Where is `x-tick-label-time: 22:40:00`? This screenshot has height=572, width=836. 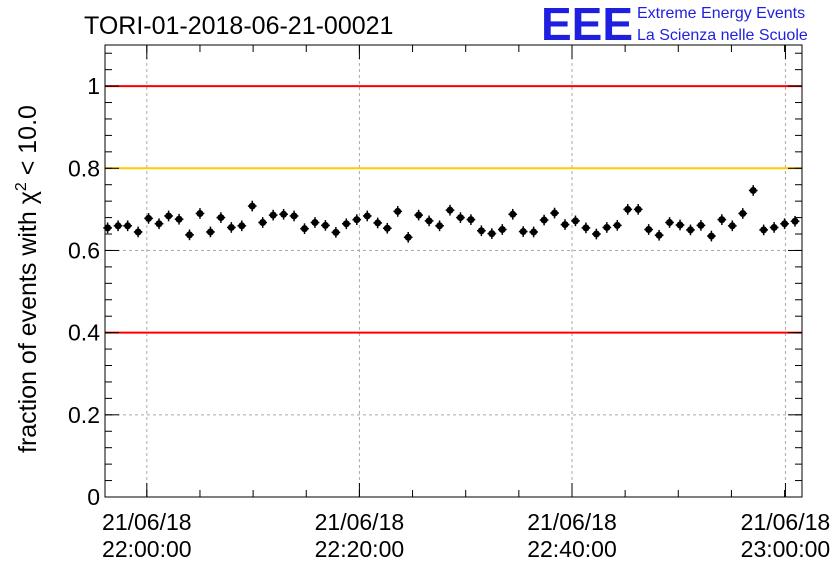 x-tick-label-time: 22:40:00 is located at coordinates (572, 549).